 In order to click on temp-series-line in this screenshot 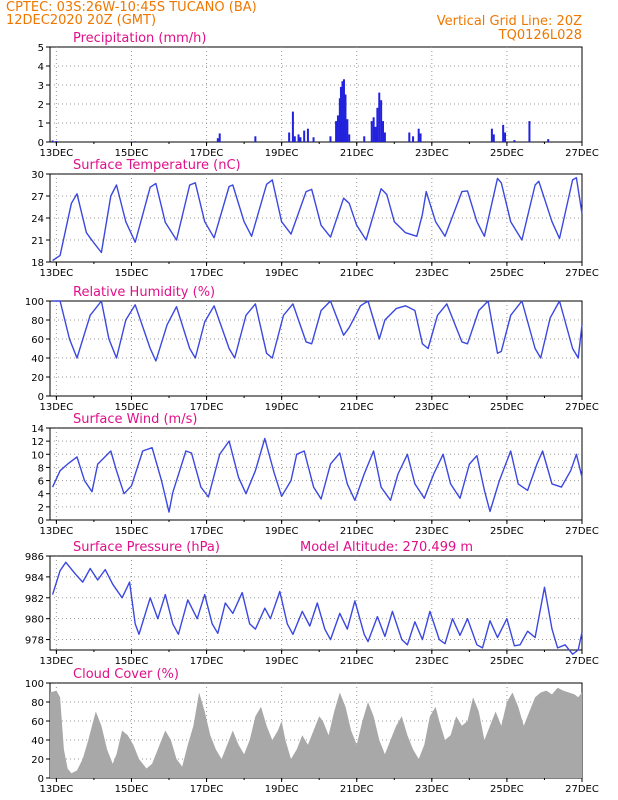, I will do `click(317, 219)`.